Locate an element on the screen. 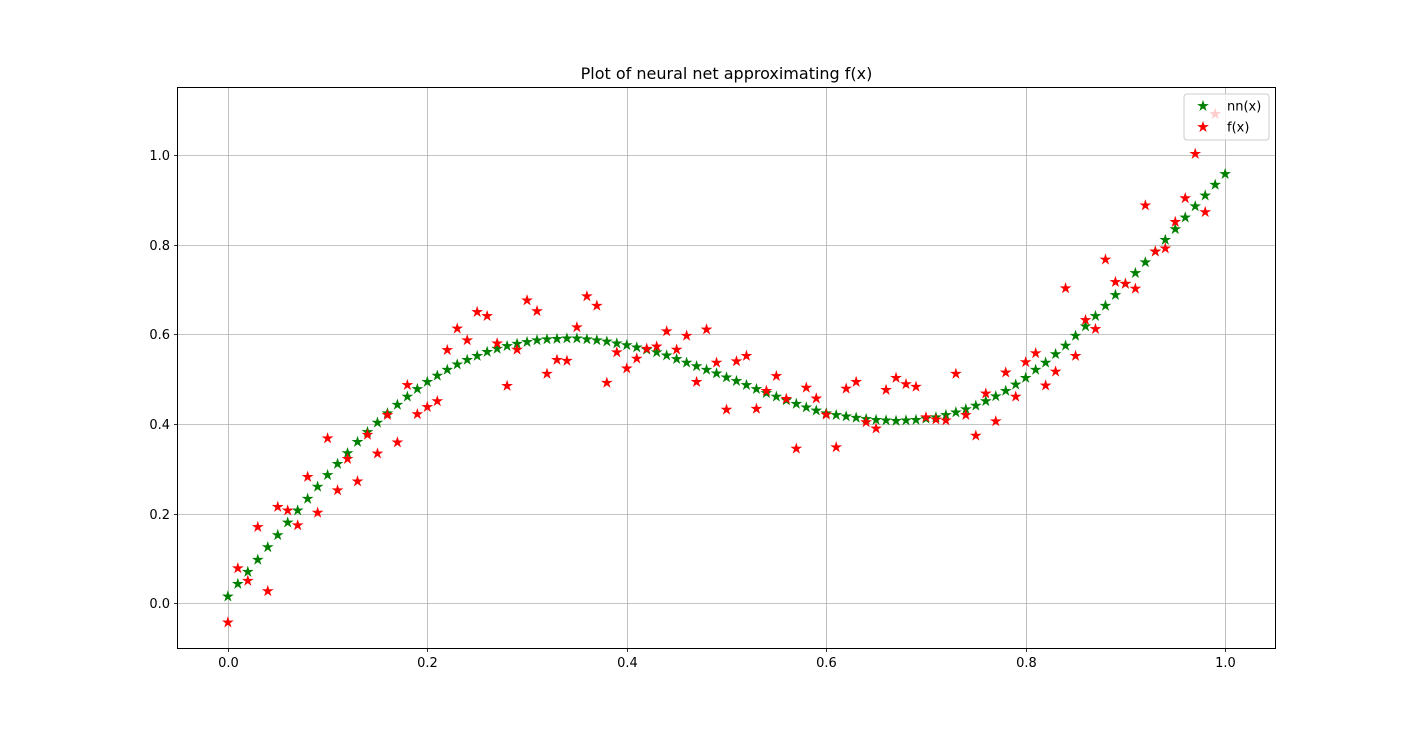 This screenshot has width=1418, height=729. y-tick-label: 1.0 is located at coordinates (159, 156).